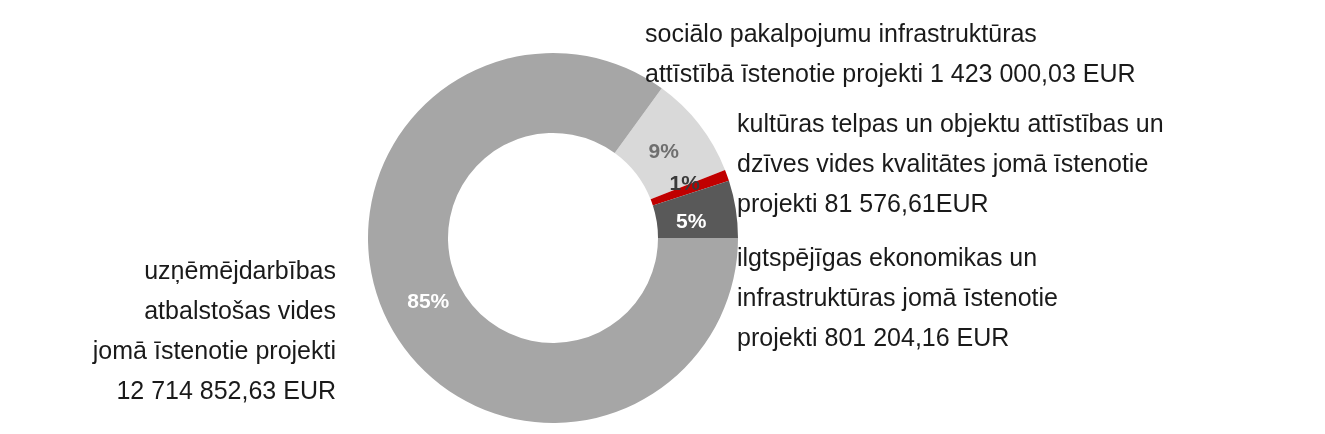 The height and width of the screenshot is (434, 1325). I want to click on slice-label: kultūras telpas un objektu attīstības un dzīves vides kvalitātes jomā īstenotie projekti 81 576,61EUR, so click(950, 163).